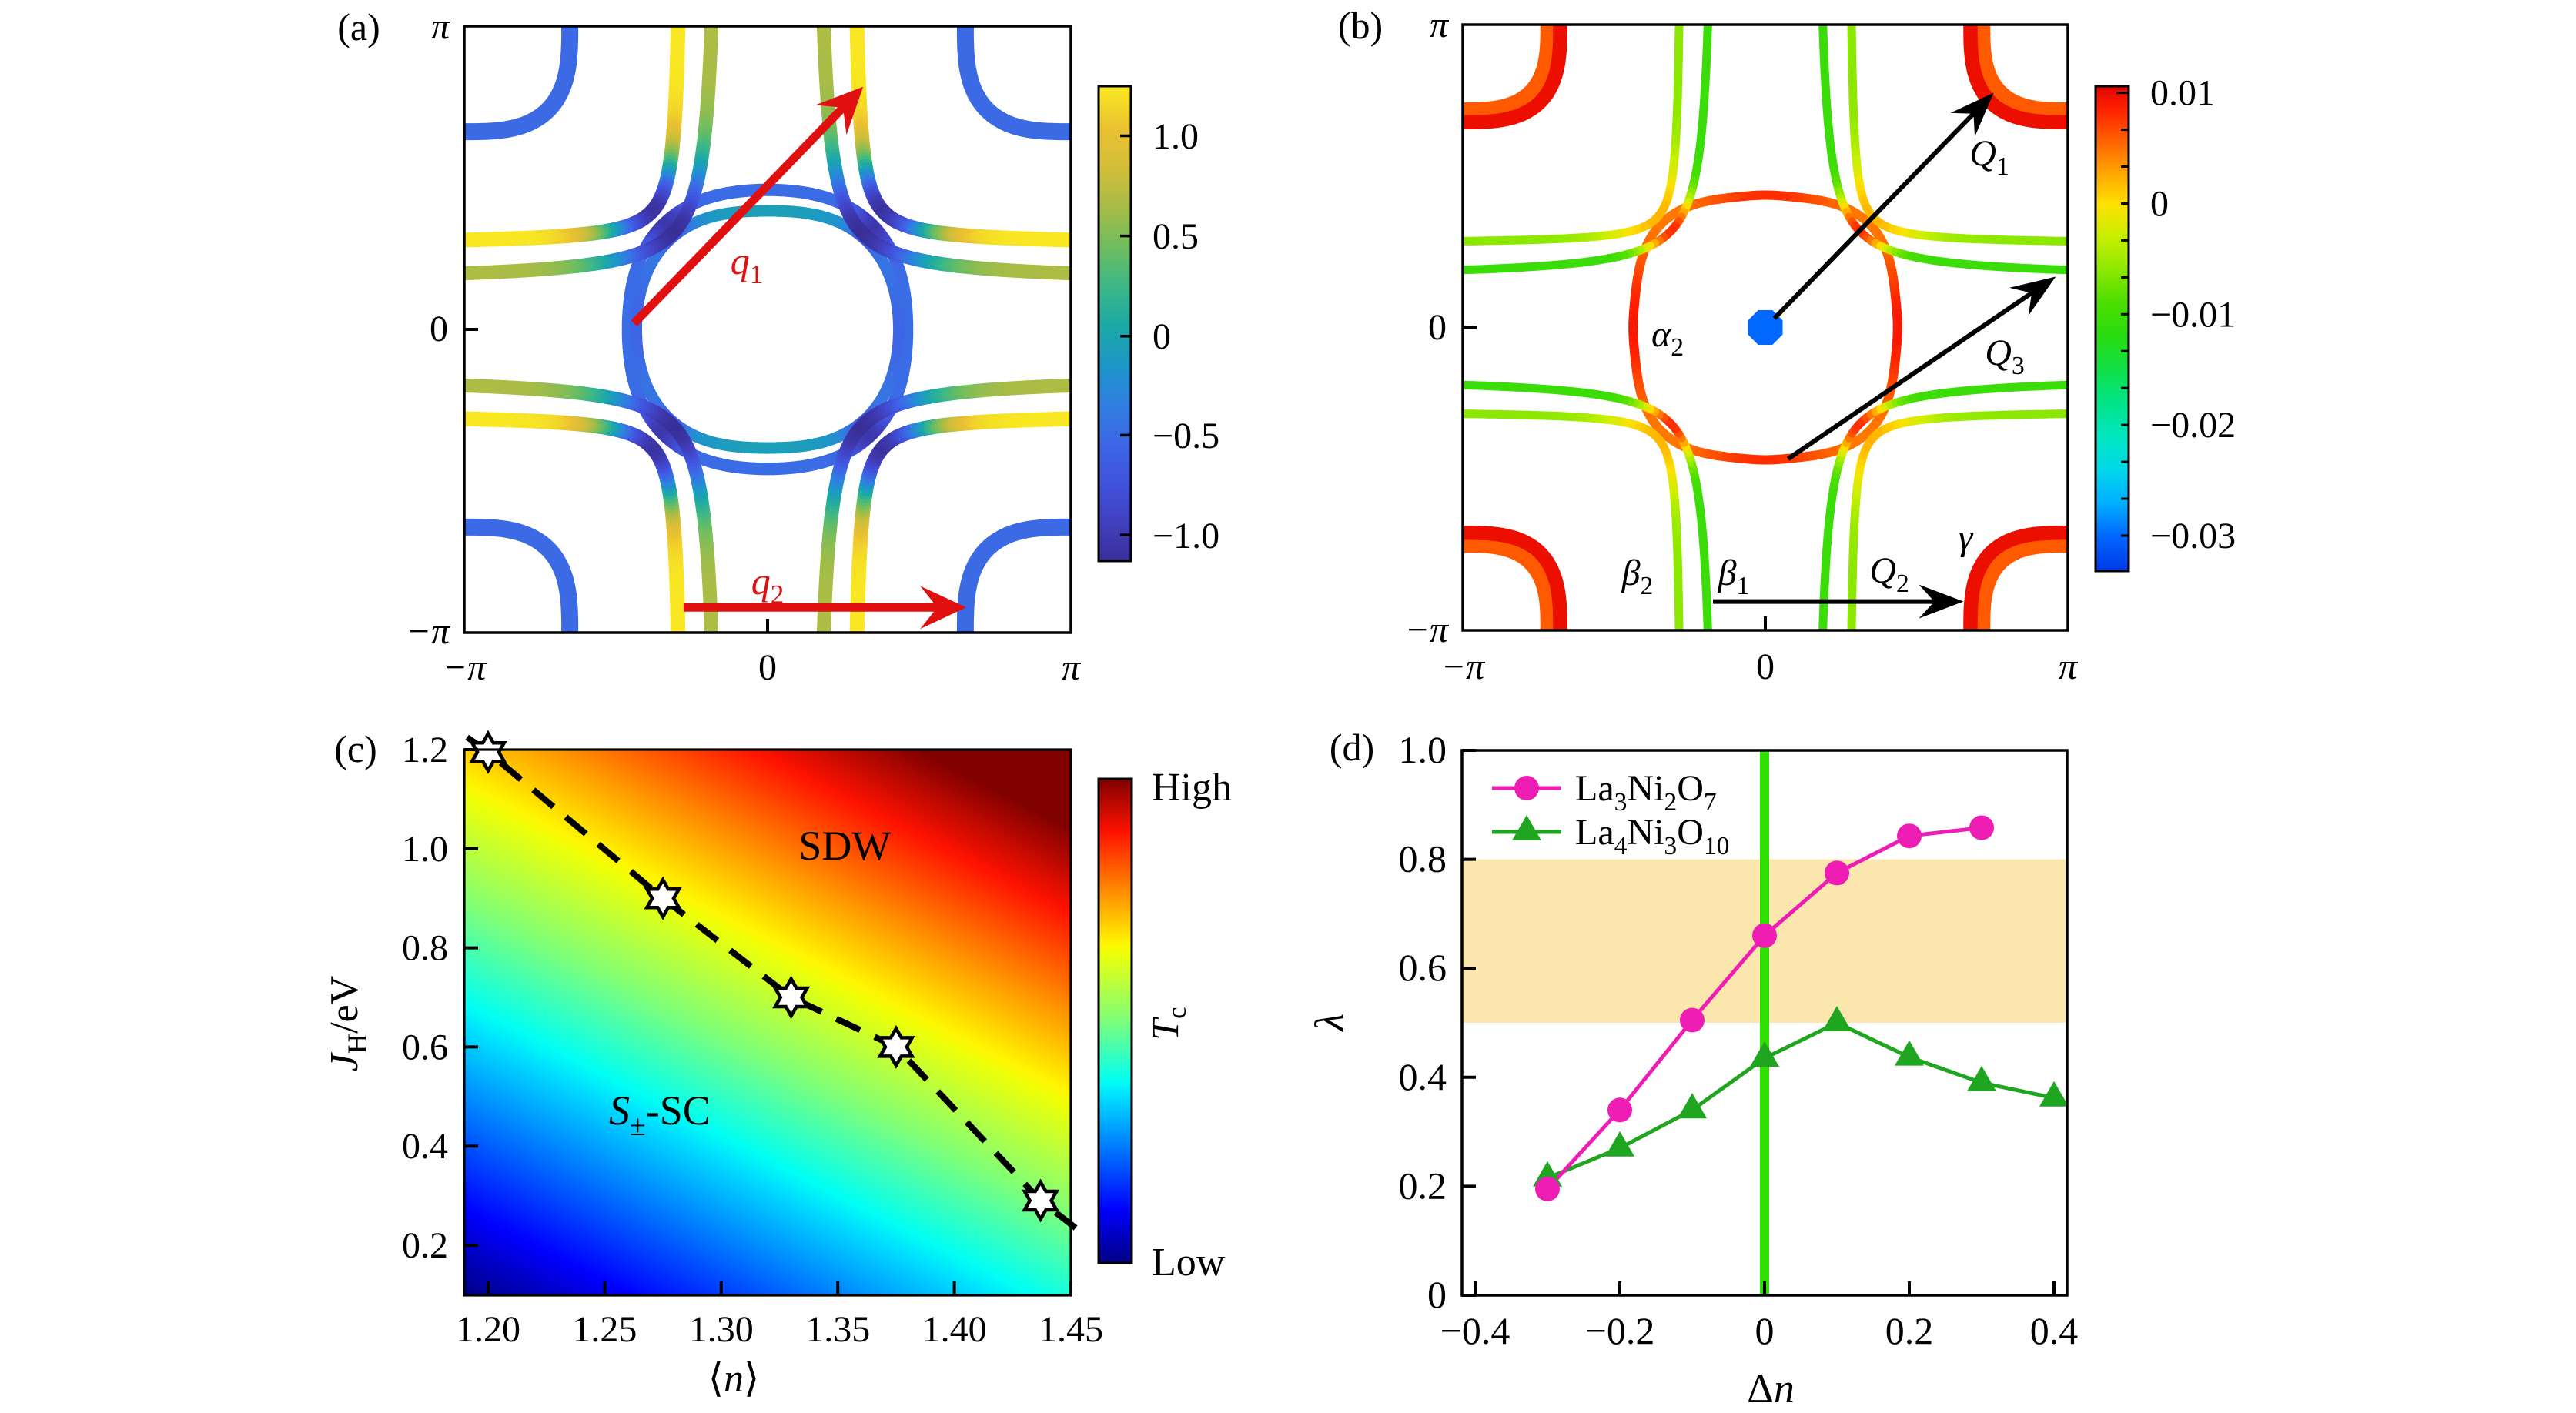 Image resolution: width=2576 pixels, height=1413 pixels. I want to click on svg-text: (d), so click(1352, 747).